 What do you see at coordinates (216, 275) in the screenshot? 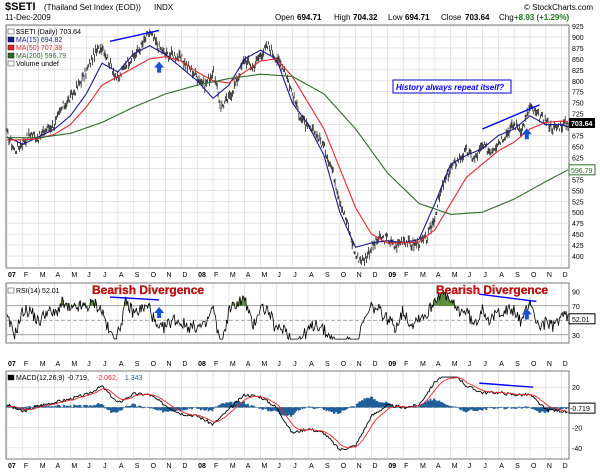
I see `x-tick-label-price: F` at bounding box center [216, 275].